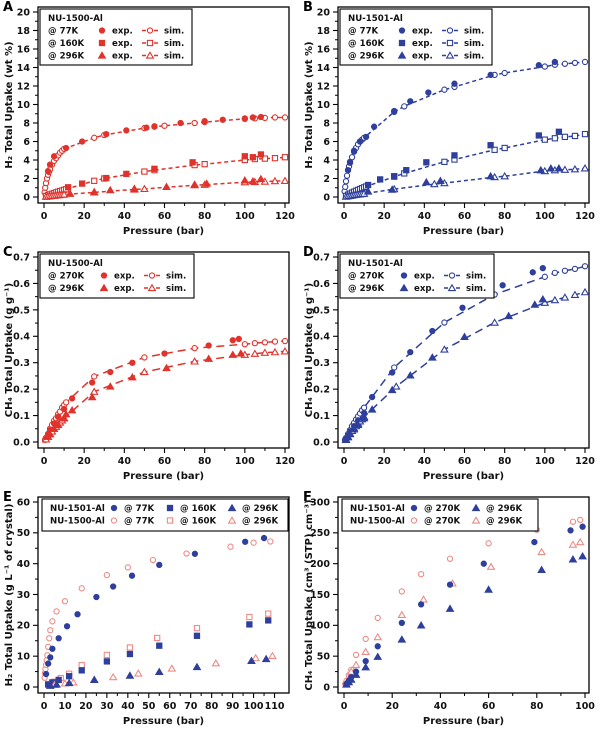 This screenshot has width=600, height=739. Describe the element at coordinates (9, 595) in the screenshot. I see `svg-text:H₂ Total Uptake (g L⁻¹ of crys: H₂ Total Uptake (g L⁻¹ of crystal)` at that location.